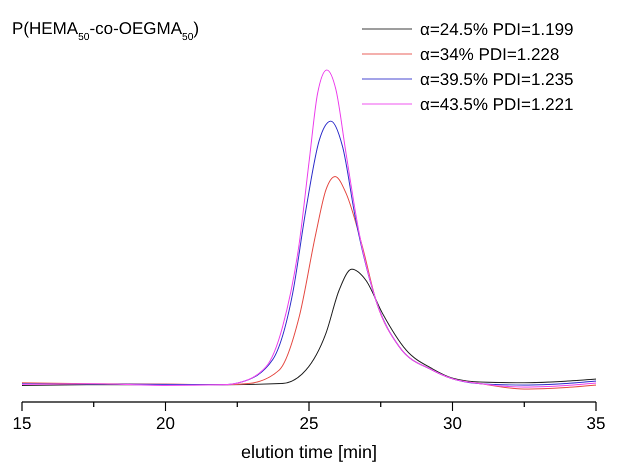  I want to click on x-tick-label: 25, so click(309, 423).